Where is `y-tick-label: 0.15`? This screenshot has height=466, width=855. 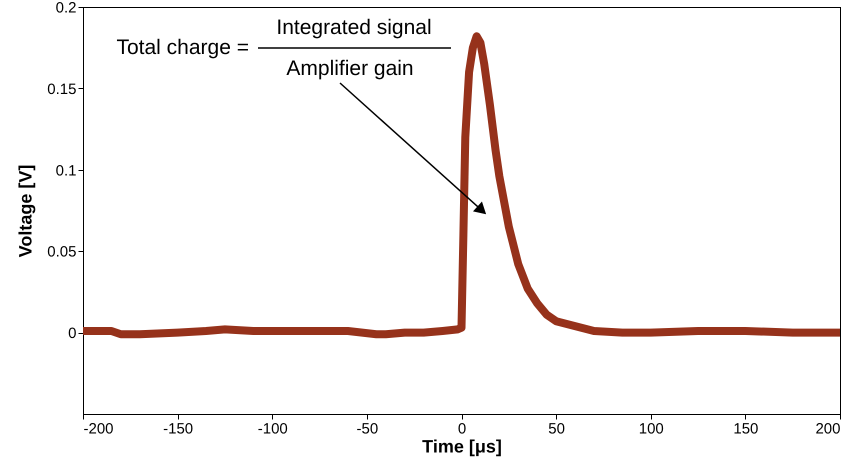 y-tick-label: 0.15 is located at coordinates (61, 89).